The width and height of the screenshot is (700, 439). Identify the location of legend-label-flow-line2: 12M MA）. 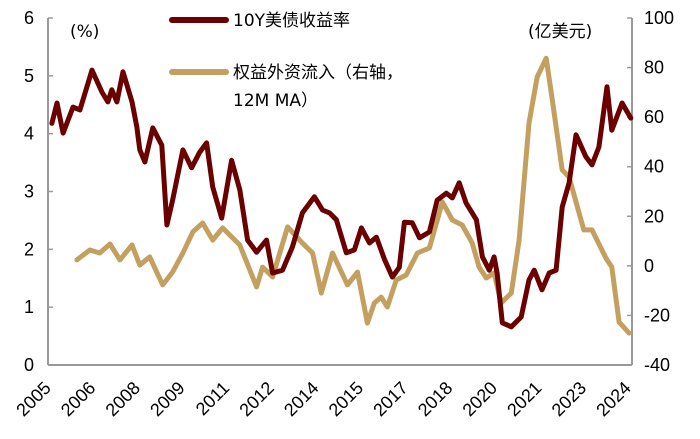
(275, 101).